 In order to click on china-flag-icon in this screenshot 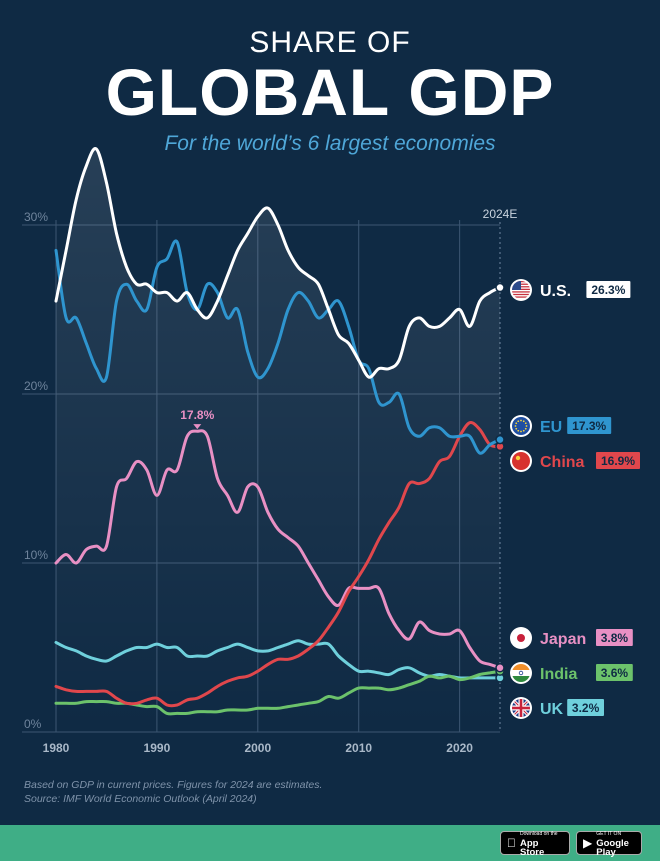, I will do `click(521, 461)`.